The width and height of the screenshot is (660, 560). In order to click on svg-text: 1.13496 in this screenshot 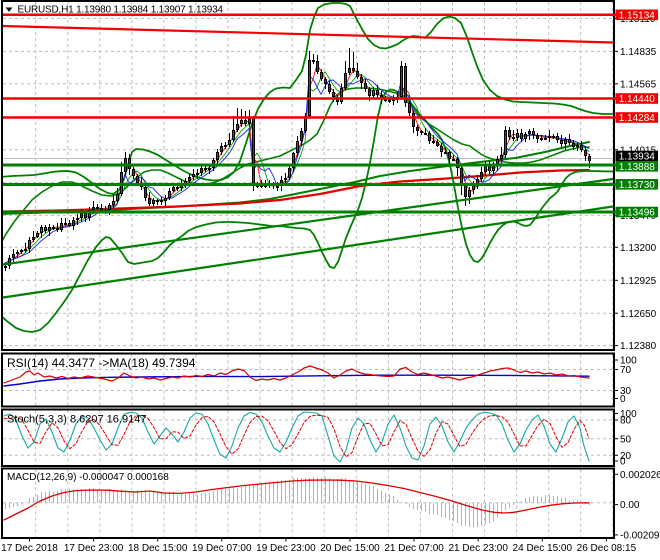, I will do `click(637, 213)`.